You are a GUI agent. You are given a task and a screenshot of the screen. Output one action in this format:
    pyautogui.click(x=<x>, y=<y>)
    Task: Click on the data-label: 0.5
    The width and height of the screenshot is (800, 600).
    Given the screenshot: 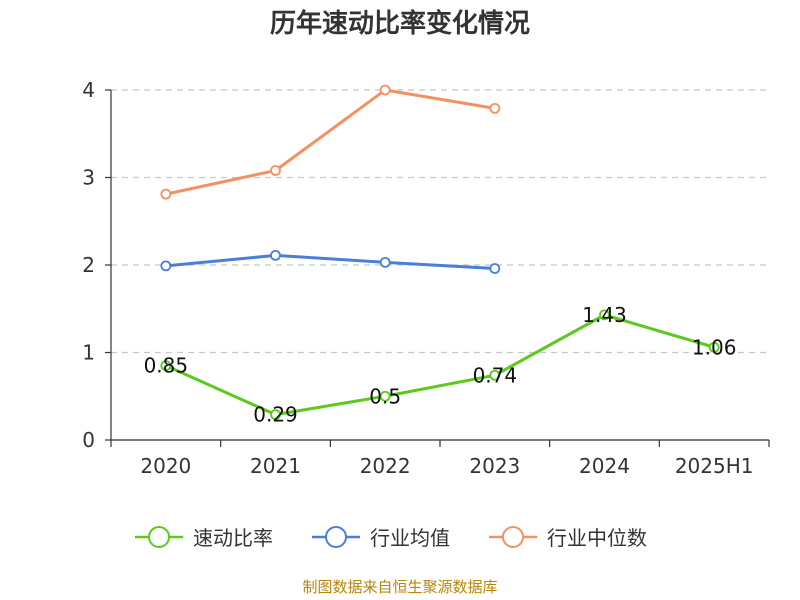 What is the action you would take?
    pyautogui.click(x=385, y=396)
    